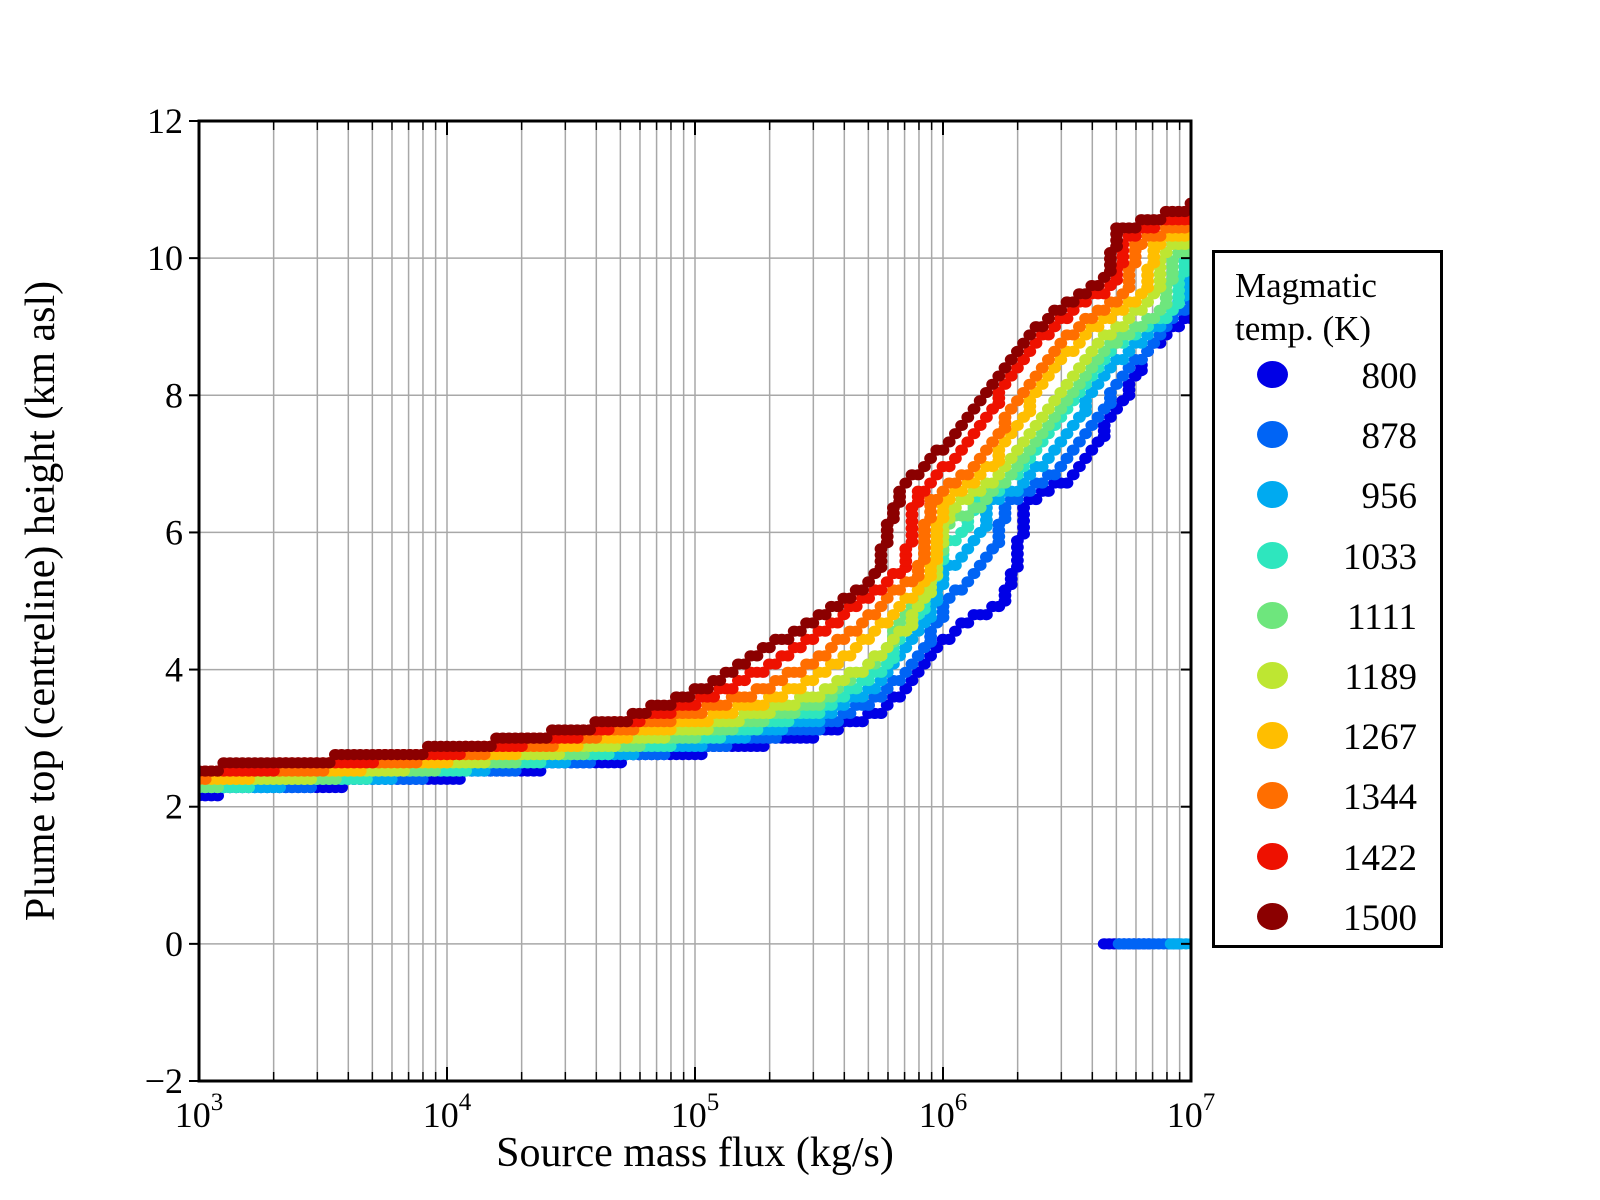 The image size is (1600, 1200). Describe the element at coordinates (1327, 496) in the screenshot. I see `legend-entry: 956` at that location.